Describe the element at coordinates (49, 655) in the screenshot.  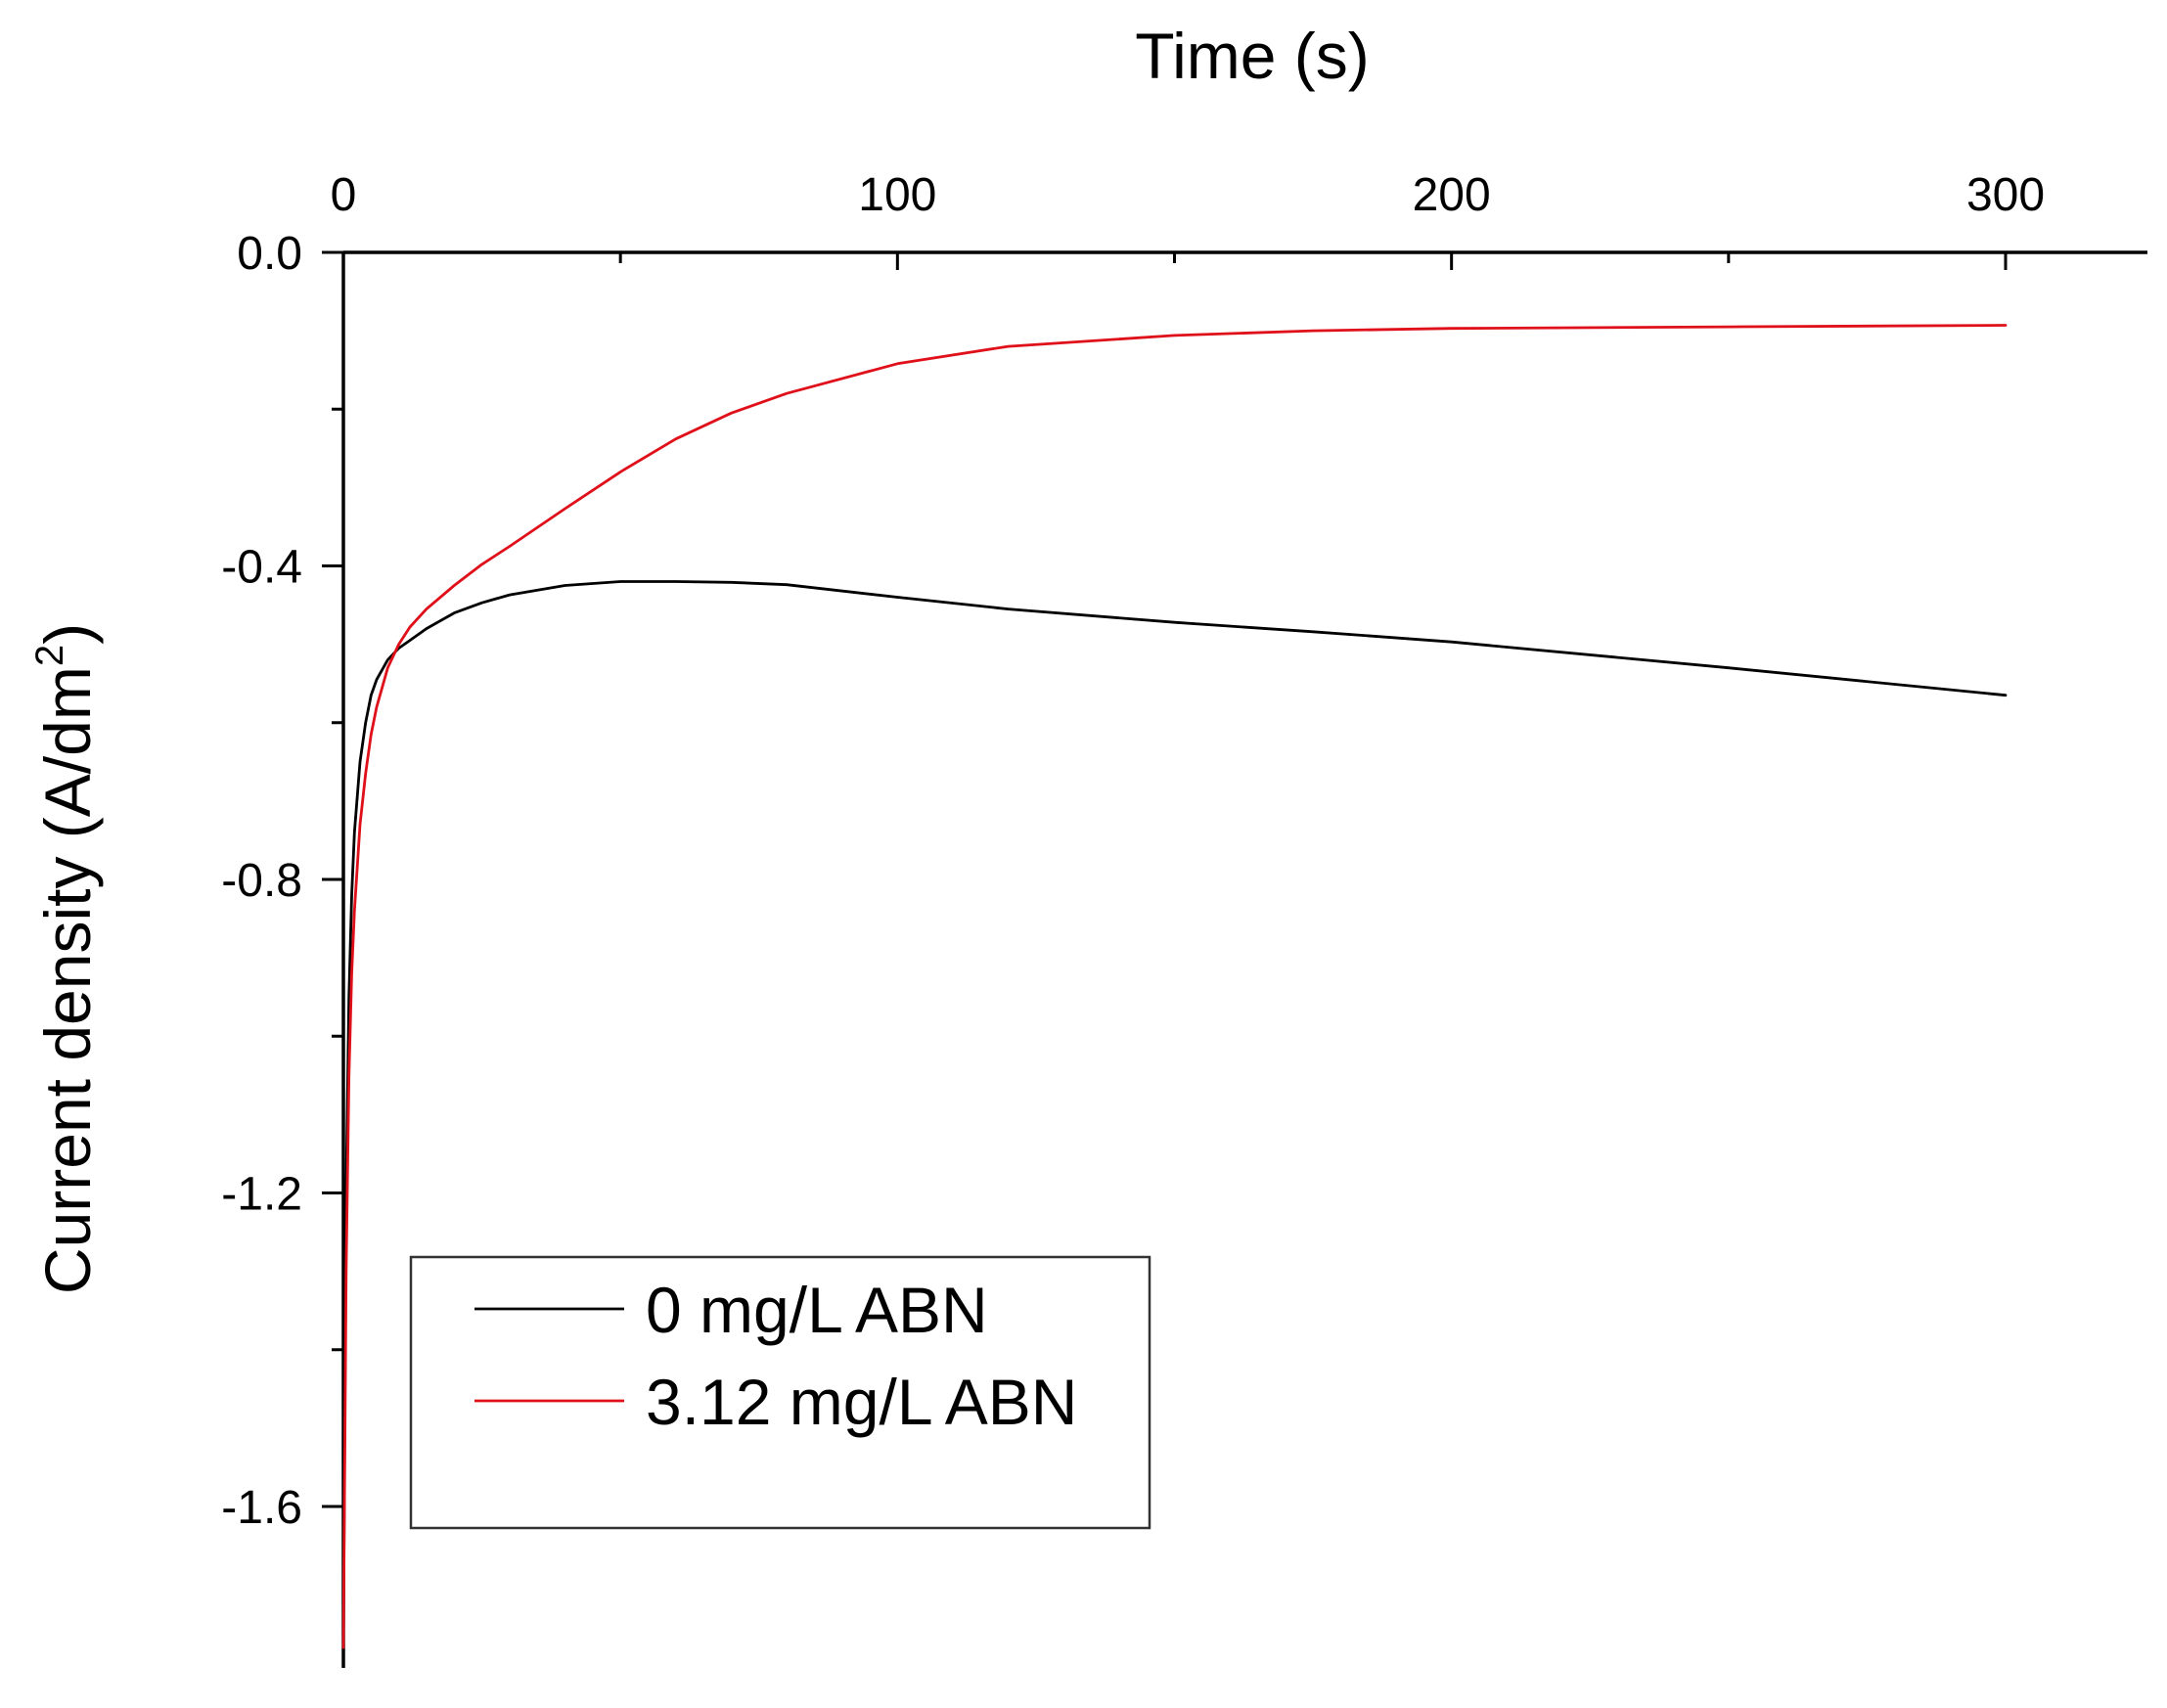
I see `y-axis-title-superscript: 2` at that location.